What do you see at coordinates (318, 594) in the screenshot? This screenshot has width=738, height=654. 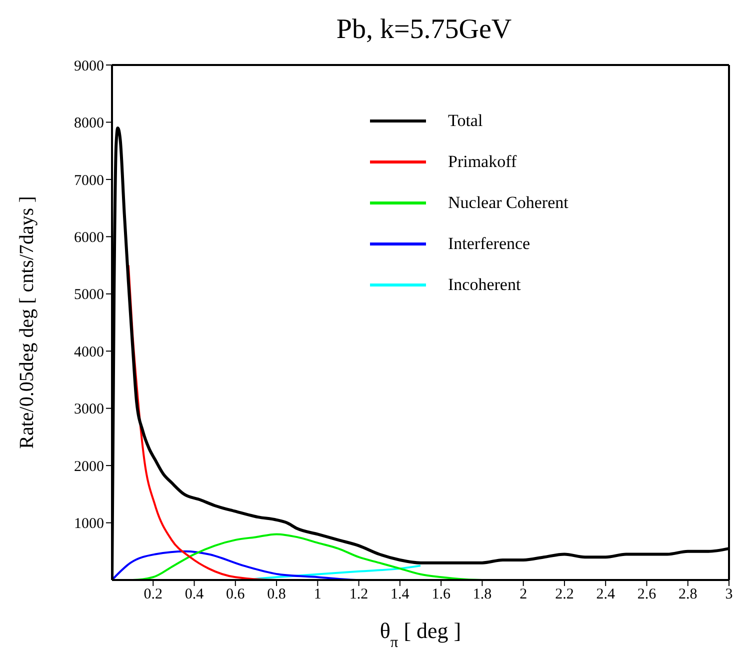 I see `x-tick-label: 1` at bounding box center [318, 594].